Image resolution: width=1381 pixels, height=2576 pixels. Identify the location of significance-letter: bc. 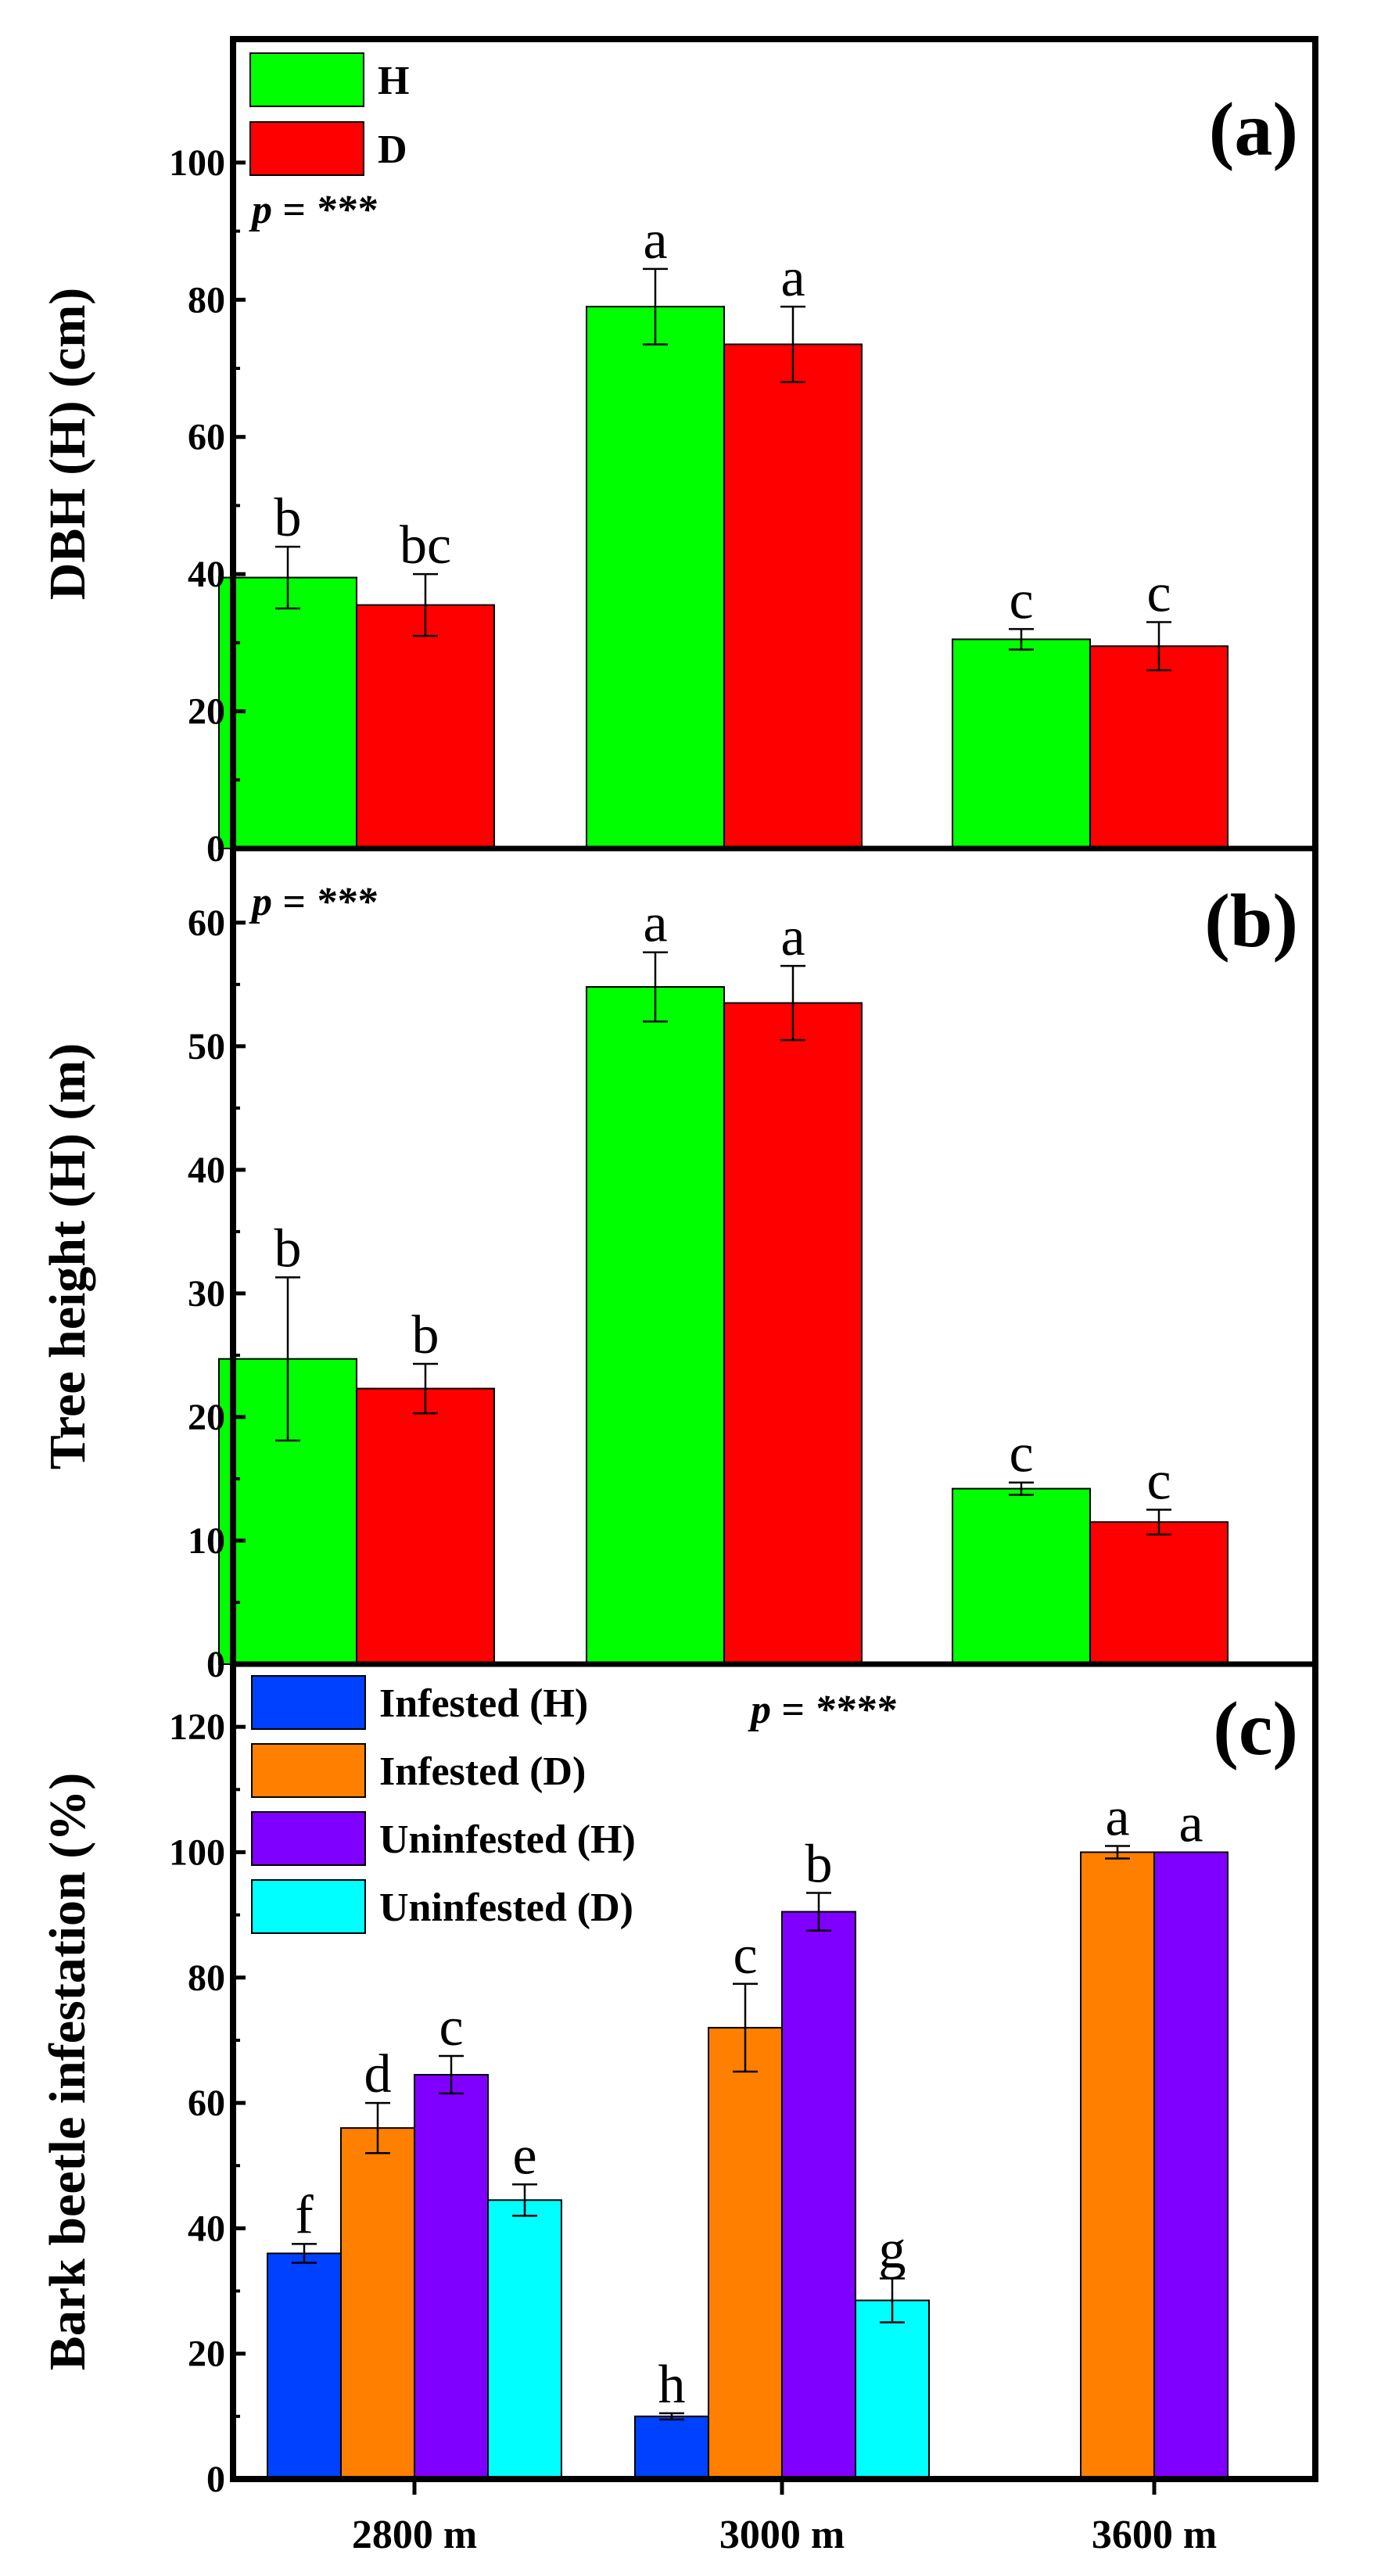
(425, 545).